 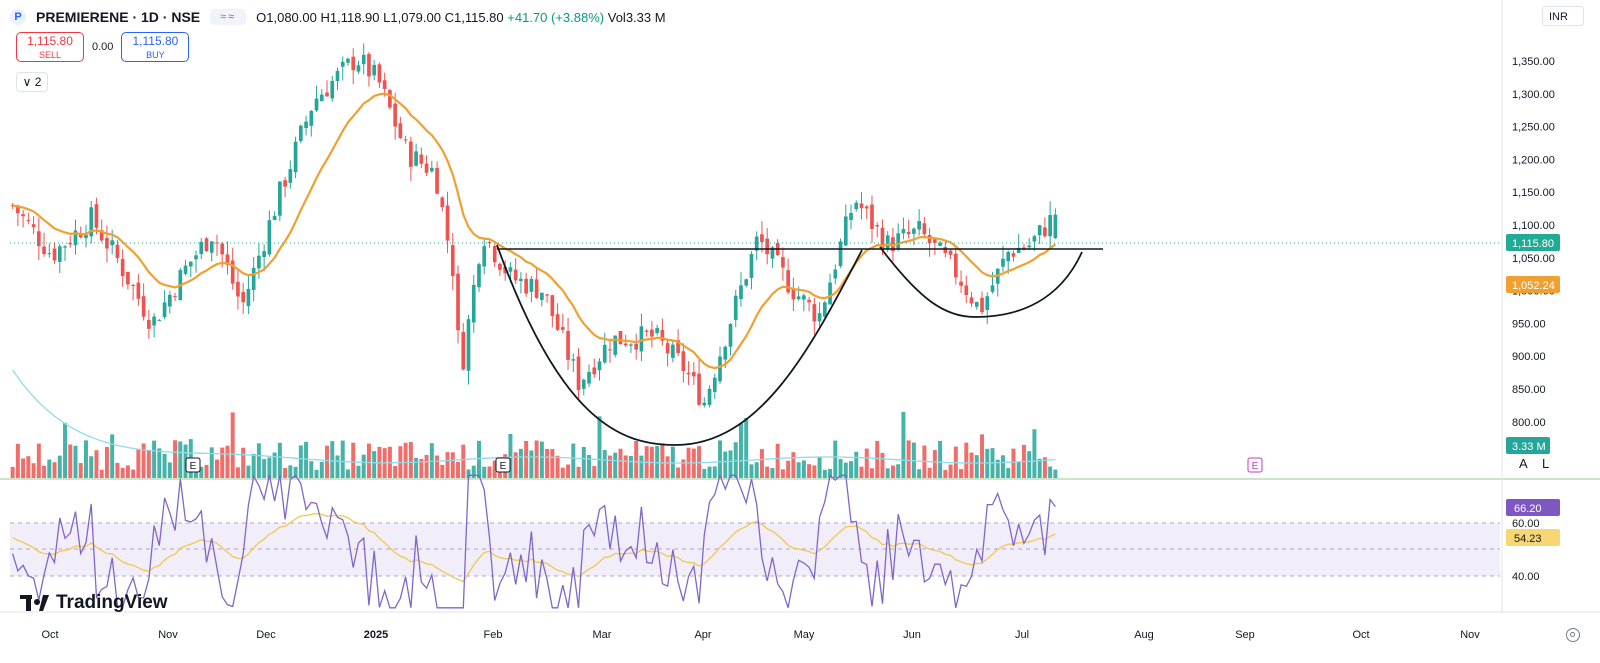 What do you see at coordinates (18, 17) in the screenshot?
I see `tradingview-symbol-icon: P` at bounding box center [18, 17].